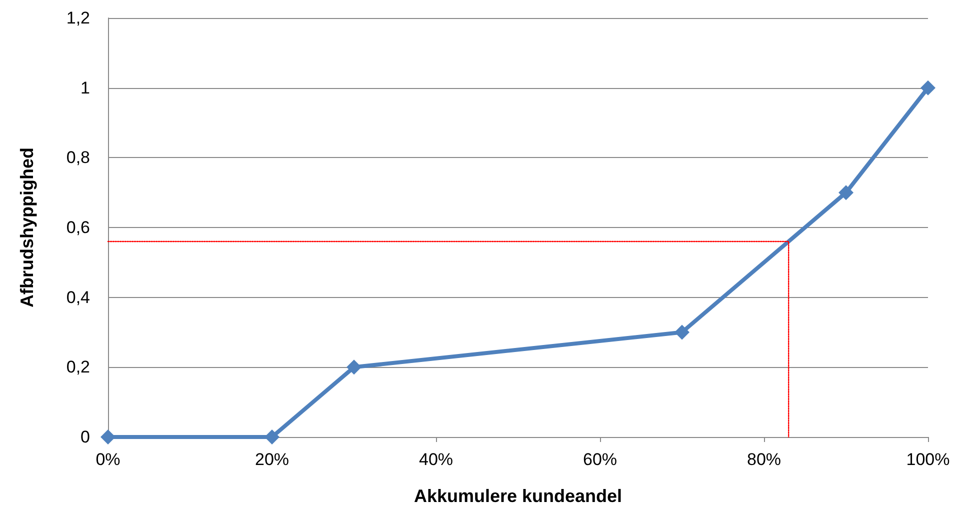 The image size is (959, 530). I want to click on x-tick-label: 60%, so click(600, 459).